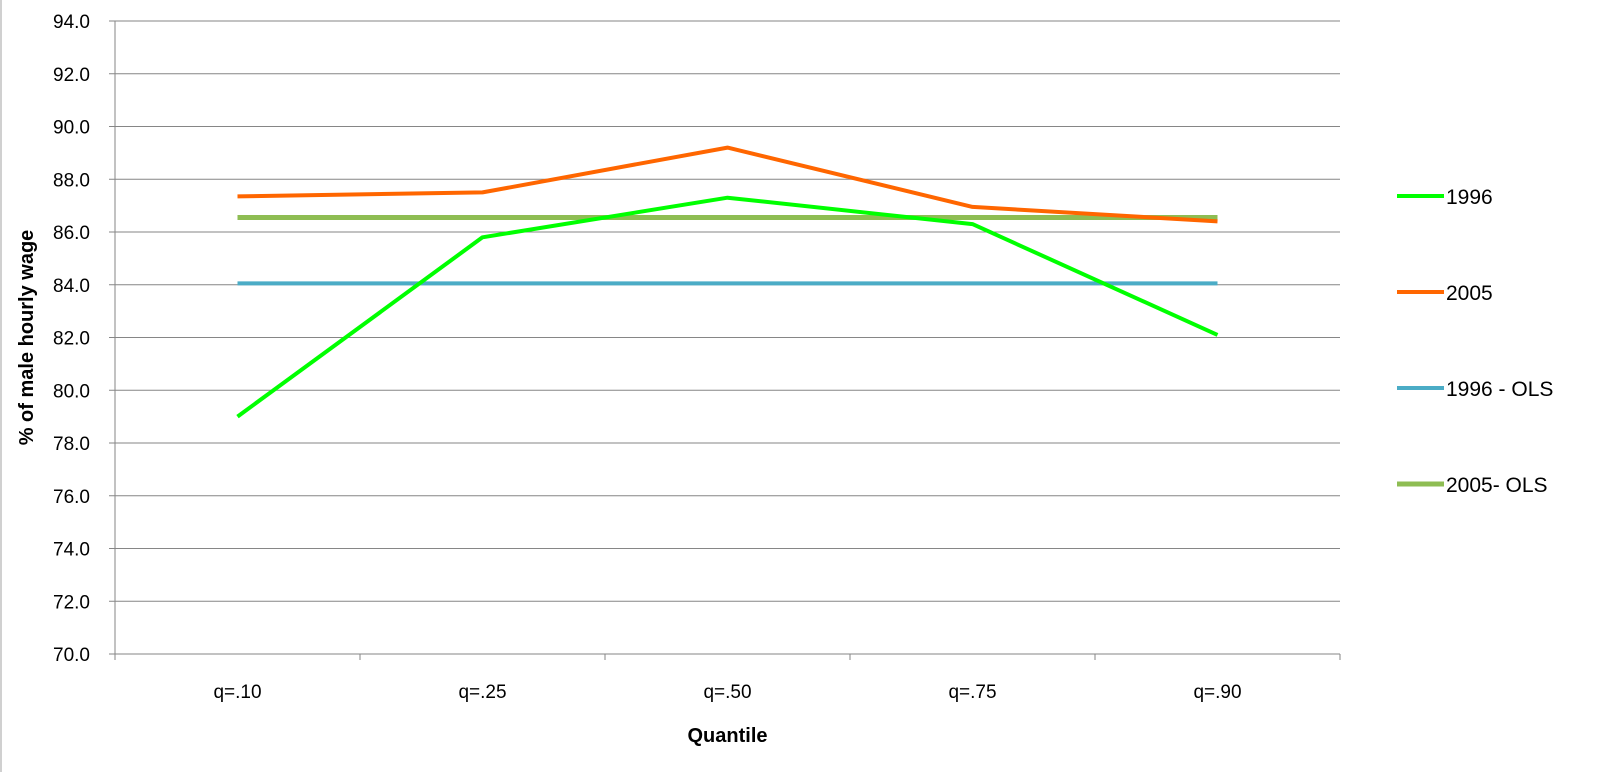  I want to click on x-tick-labels: q=.10 q=.25 q=.50 q=.75 q=.90, so click(727, 692).